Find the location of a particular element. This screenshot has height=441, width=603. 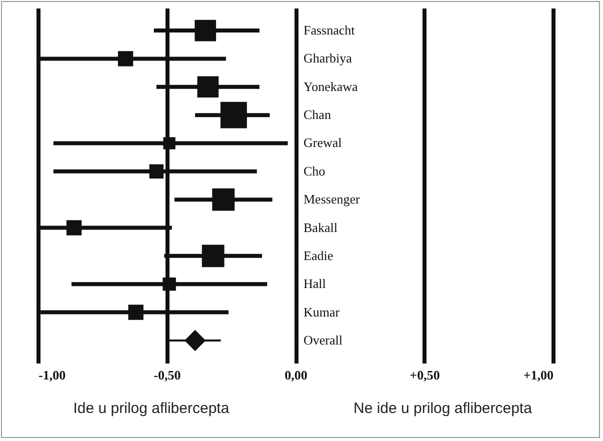

x-tick-label: +1,00 is located at coordinates (538, 375).